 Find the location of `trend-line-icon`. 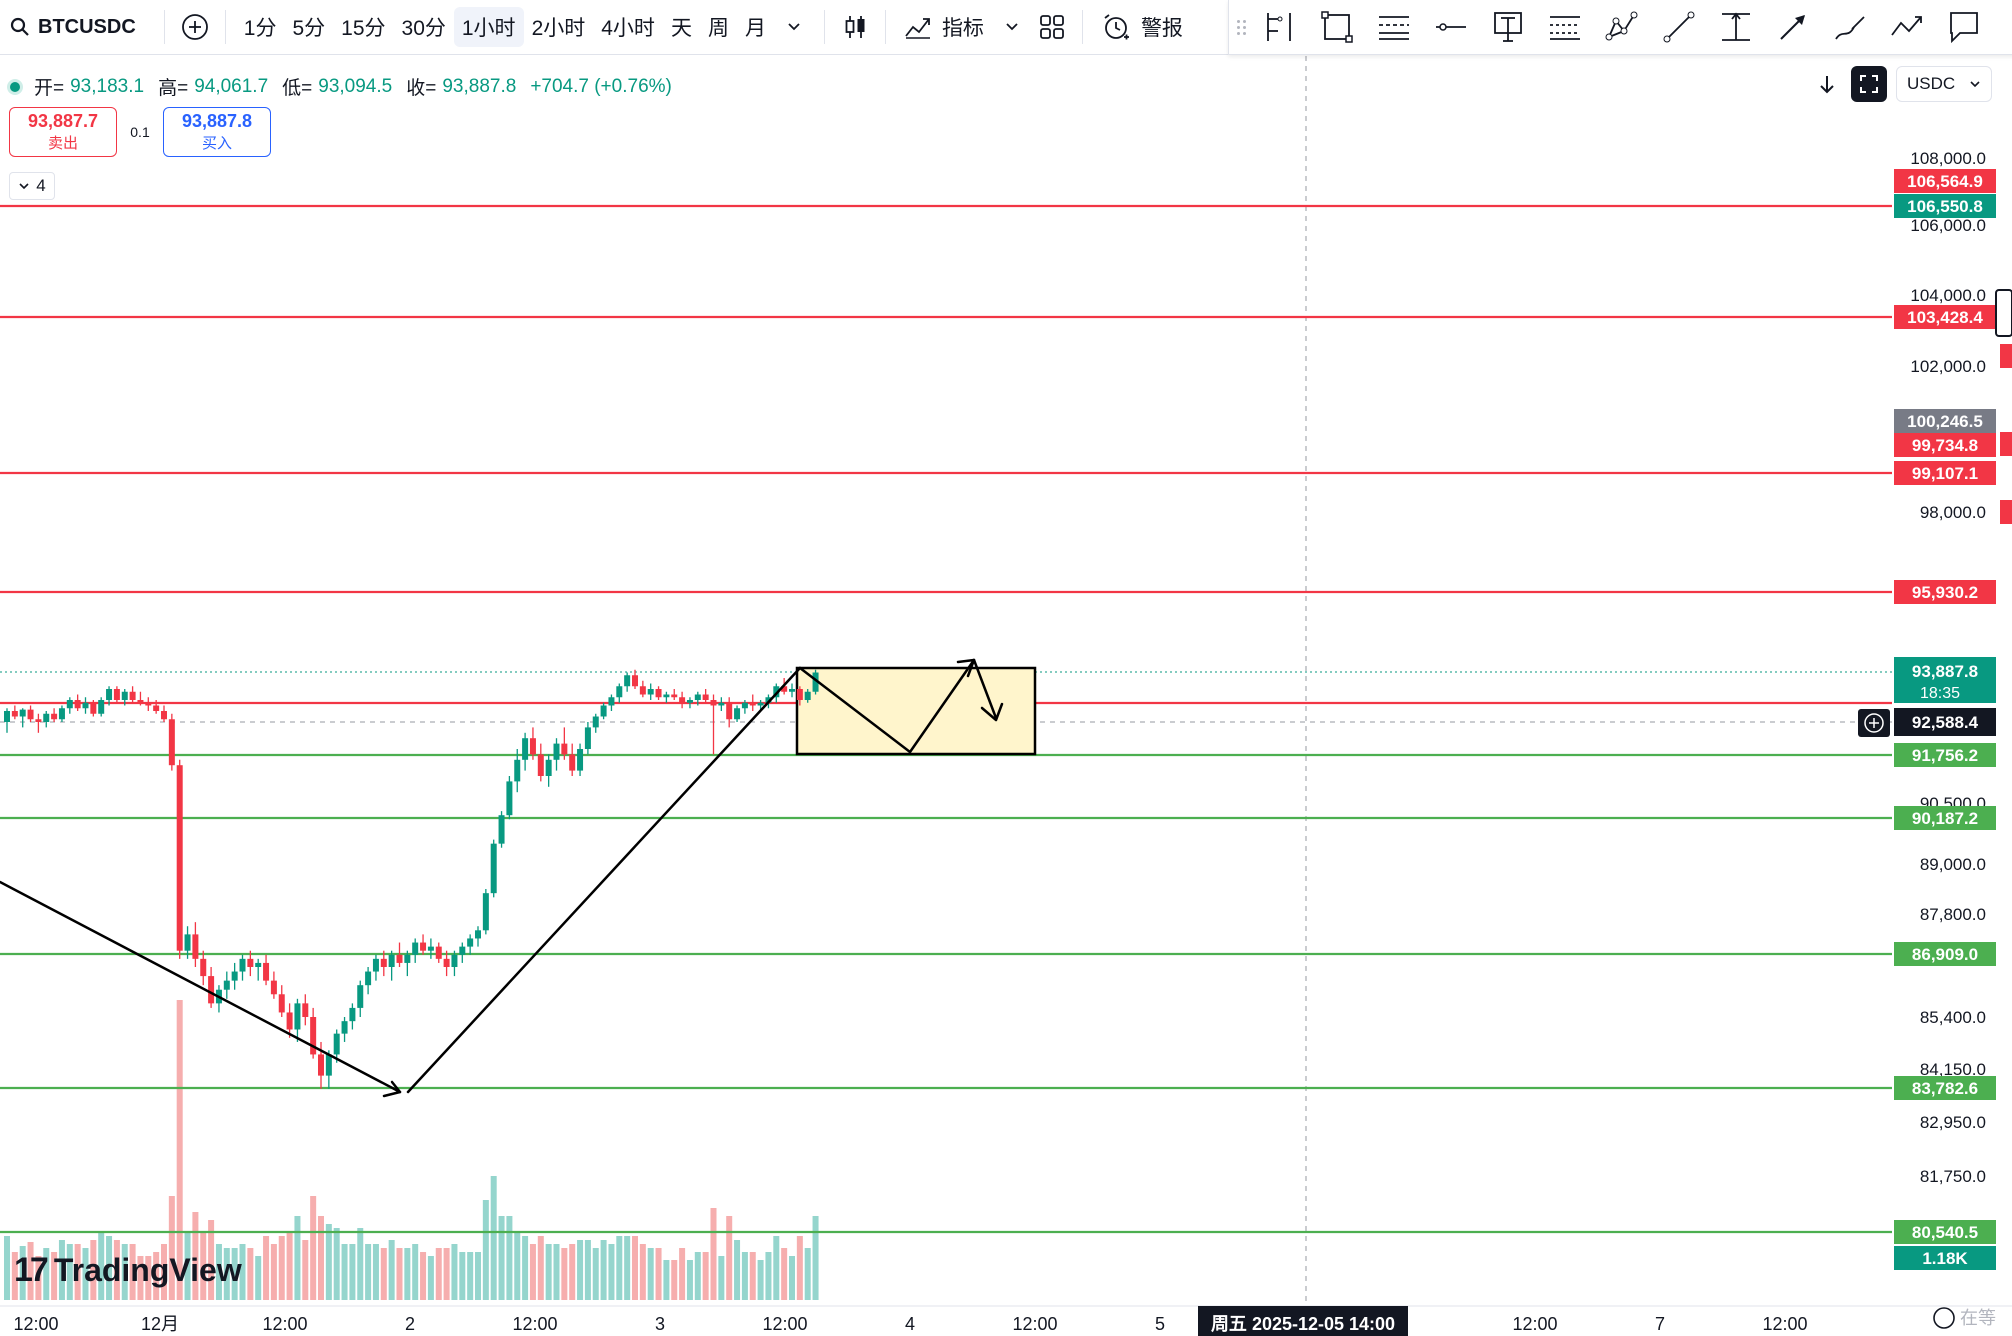

trend-line-icon is located at coordinates (1678, 27).